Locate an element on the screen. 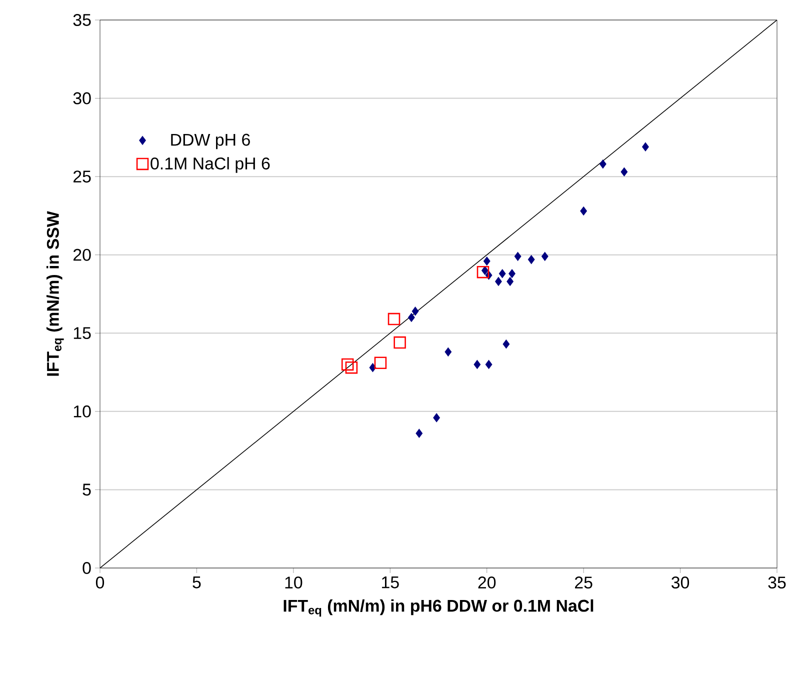 This screenshot has height=675, width=793. x-axis-title: IFT$_{eq}$ (mN/m) in pH6 DDW or 0.1M NaCl is located at coordinates (439, 608).